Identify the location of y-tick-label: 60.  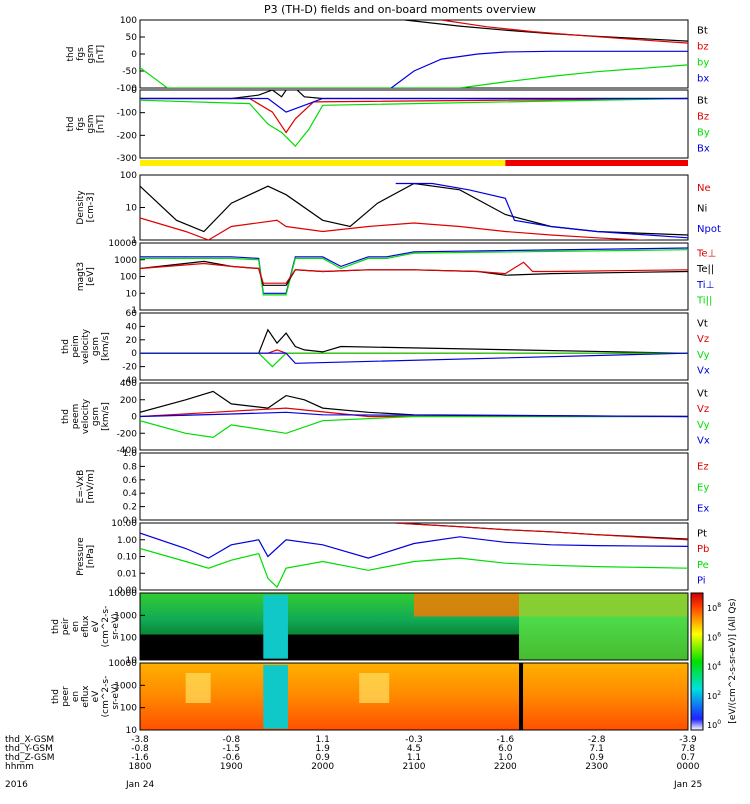
(132, 314).